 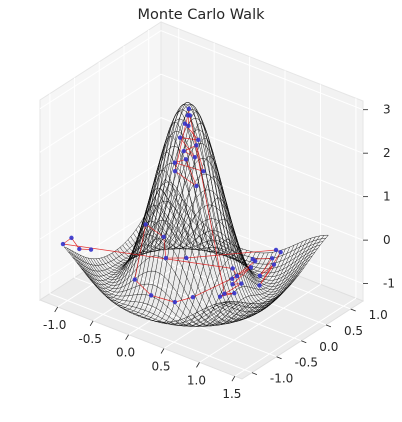 What do you see at coordinates (54, 325) in the screenshot?
I see `x-tick-label: -1.0` at bounding box center [54, 325].